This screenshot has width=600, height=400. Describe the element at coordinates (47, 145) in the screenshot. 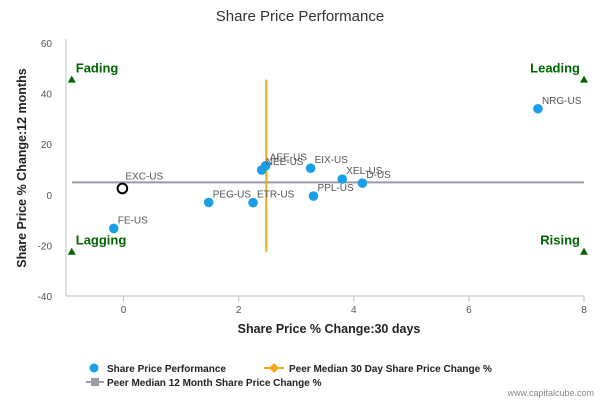

I see `y-tick-label: 20` at that location.